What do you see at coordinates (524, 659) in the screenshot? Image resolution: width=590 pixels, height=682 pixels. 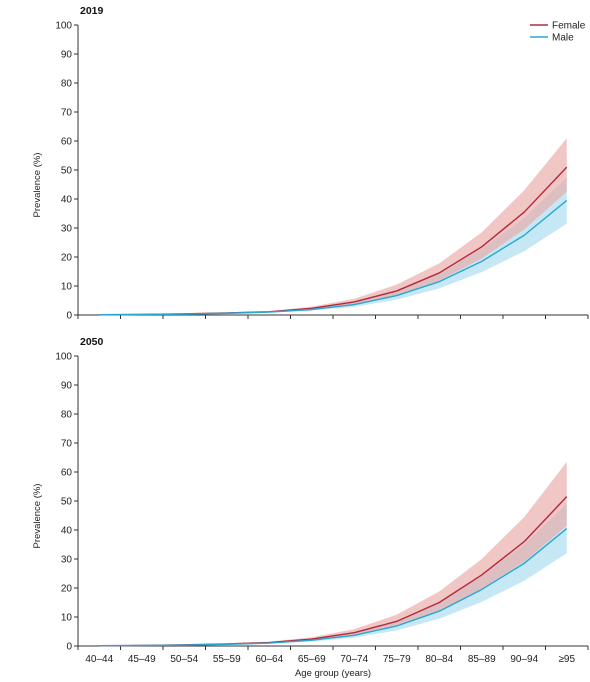 I see `x-tick-label: 90–94` at bounding box center [524, 659].